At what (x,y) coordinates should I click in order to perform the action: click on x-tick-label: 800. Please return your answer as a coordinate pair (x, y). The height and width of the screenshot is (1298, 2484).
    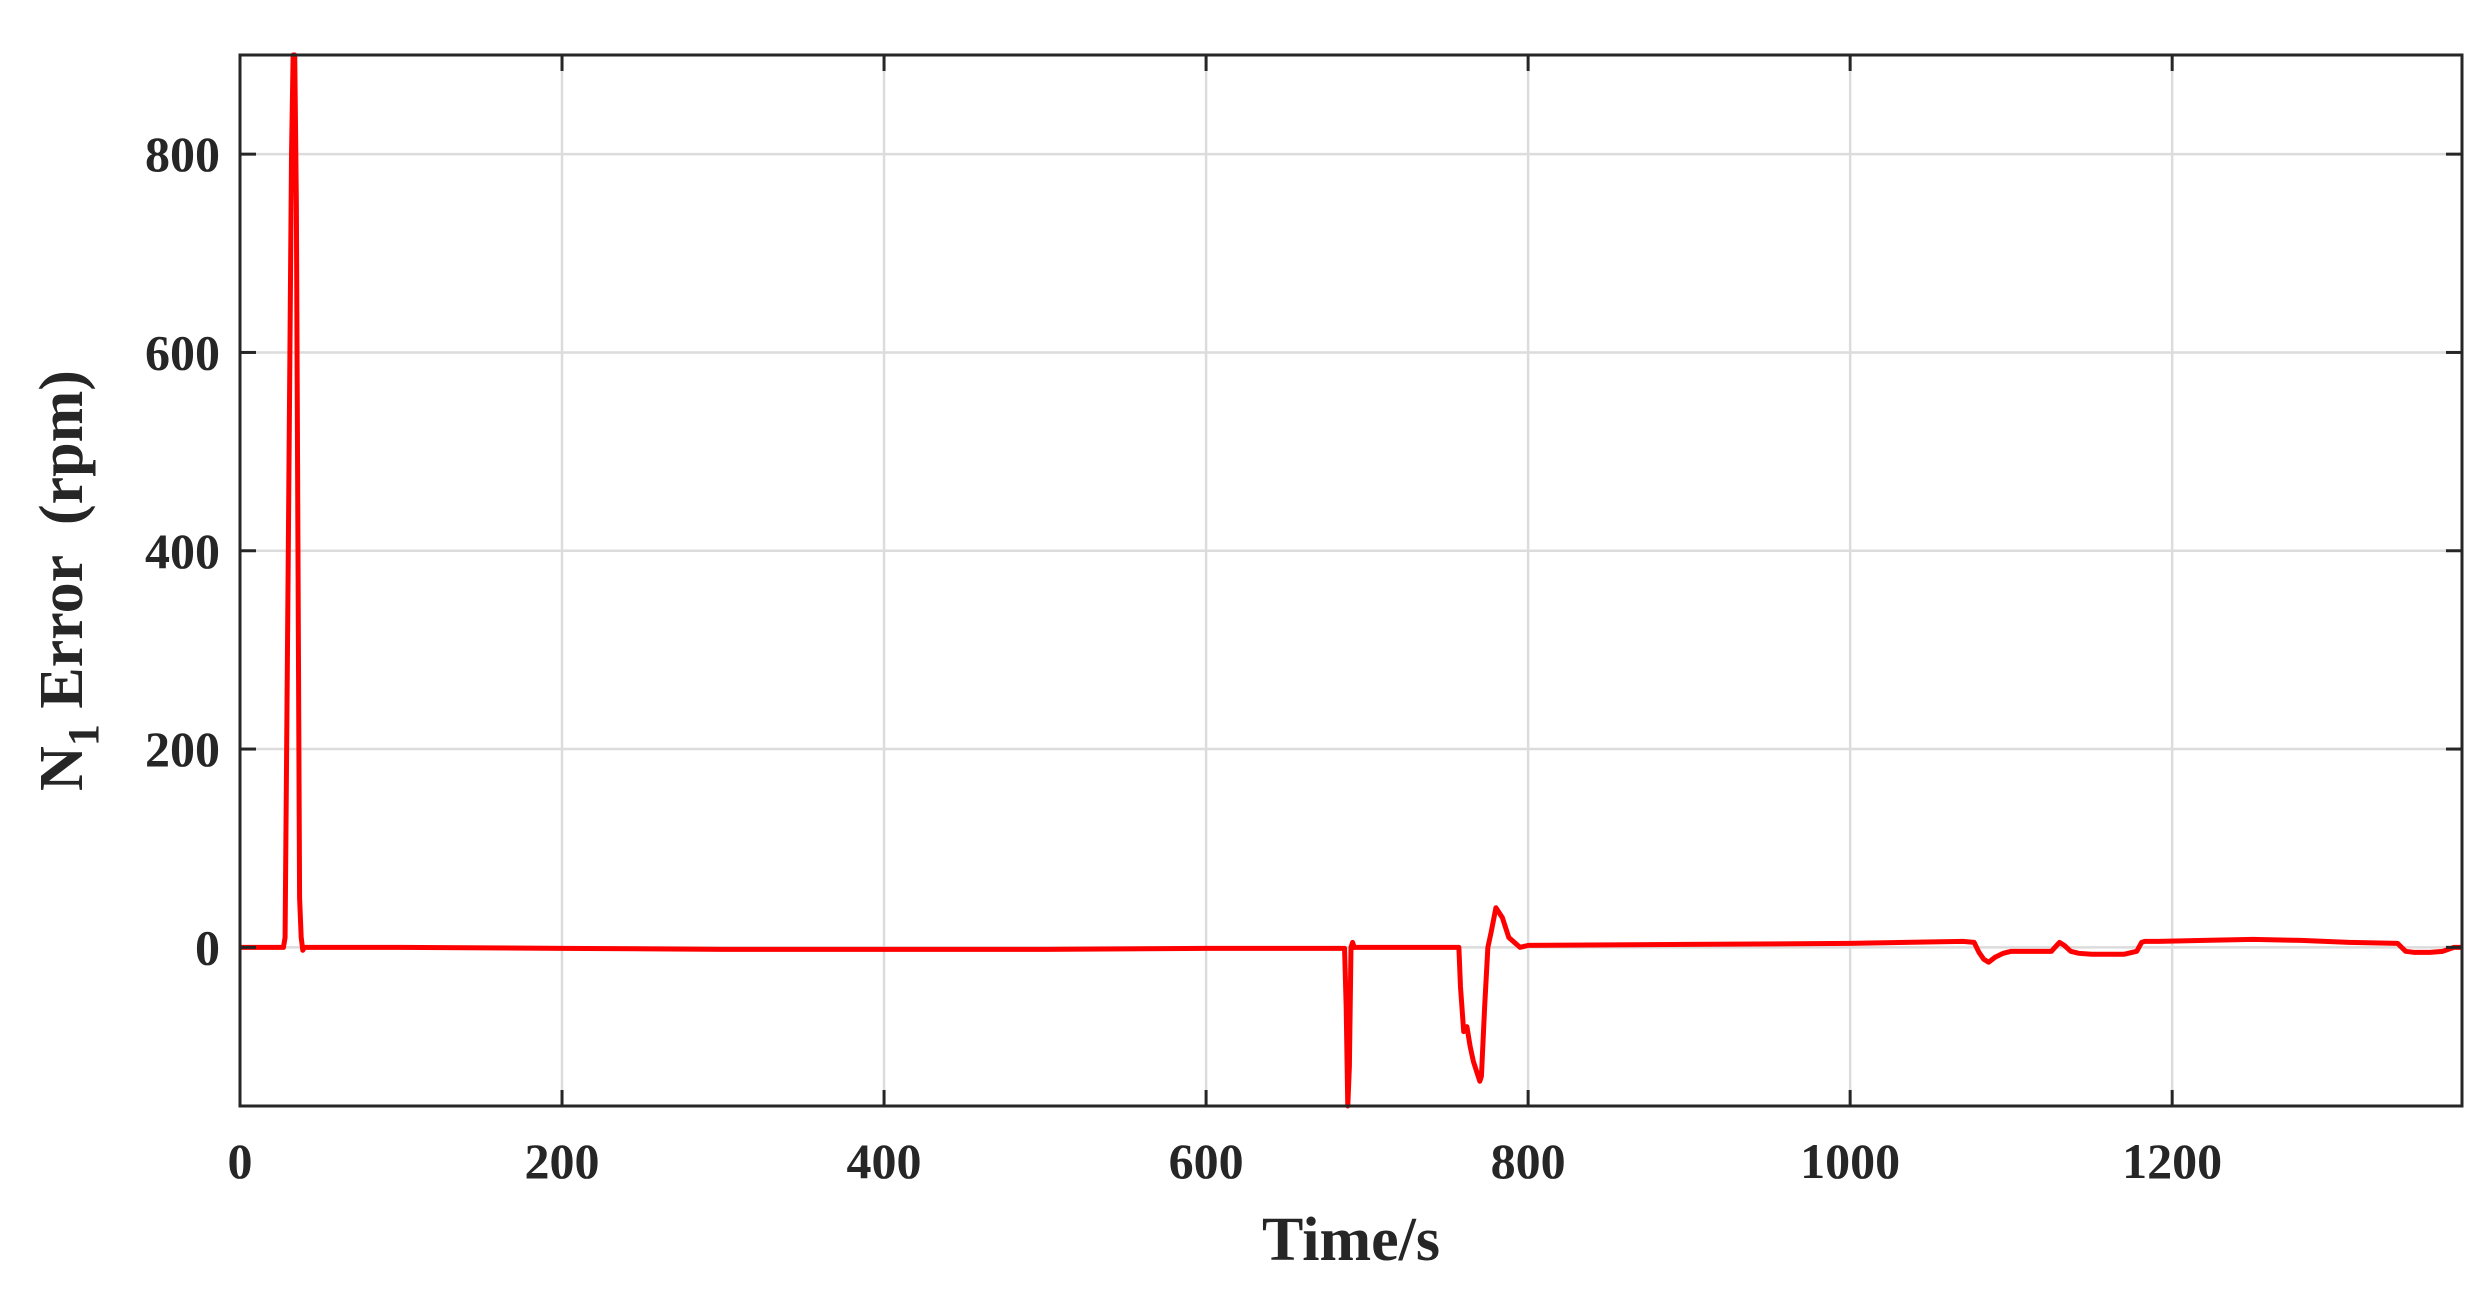
    Looking at the image, I should click on (1528, 1161).